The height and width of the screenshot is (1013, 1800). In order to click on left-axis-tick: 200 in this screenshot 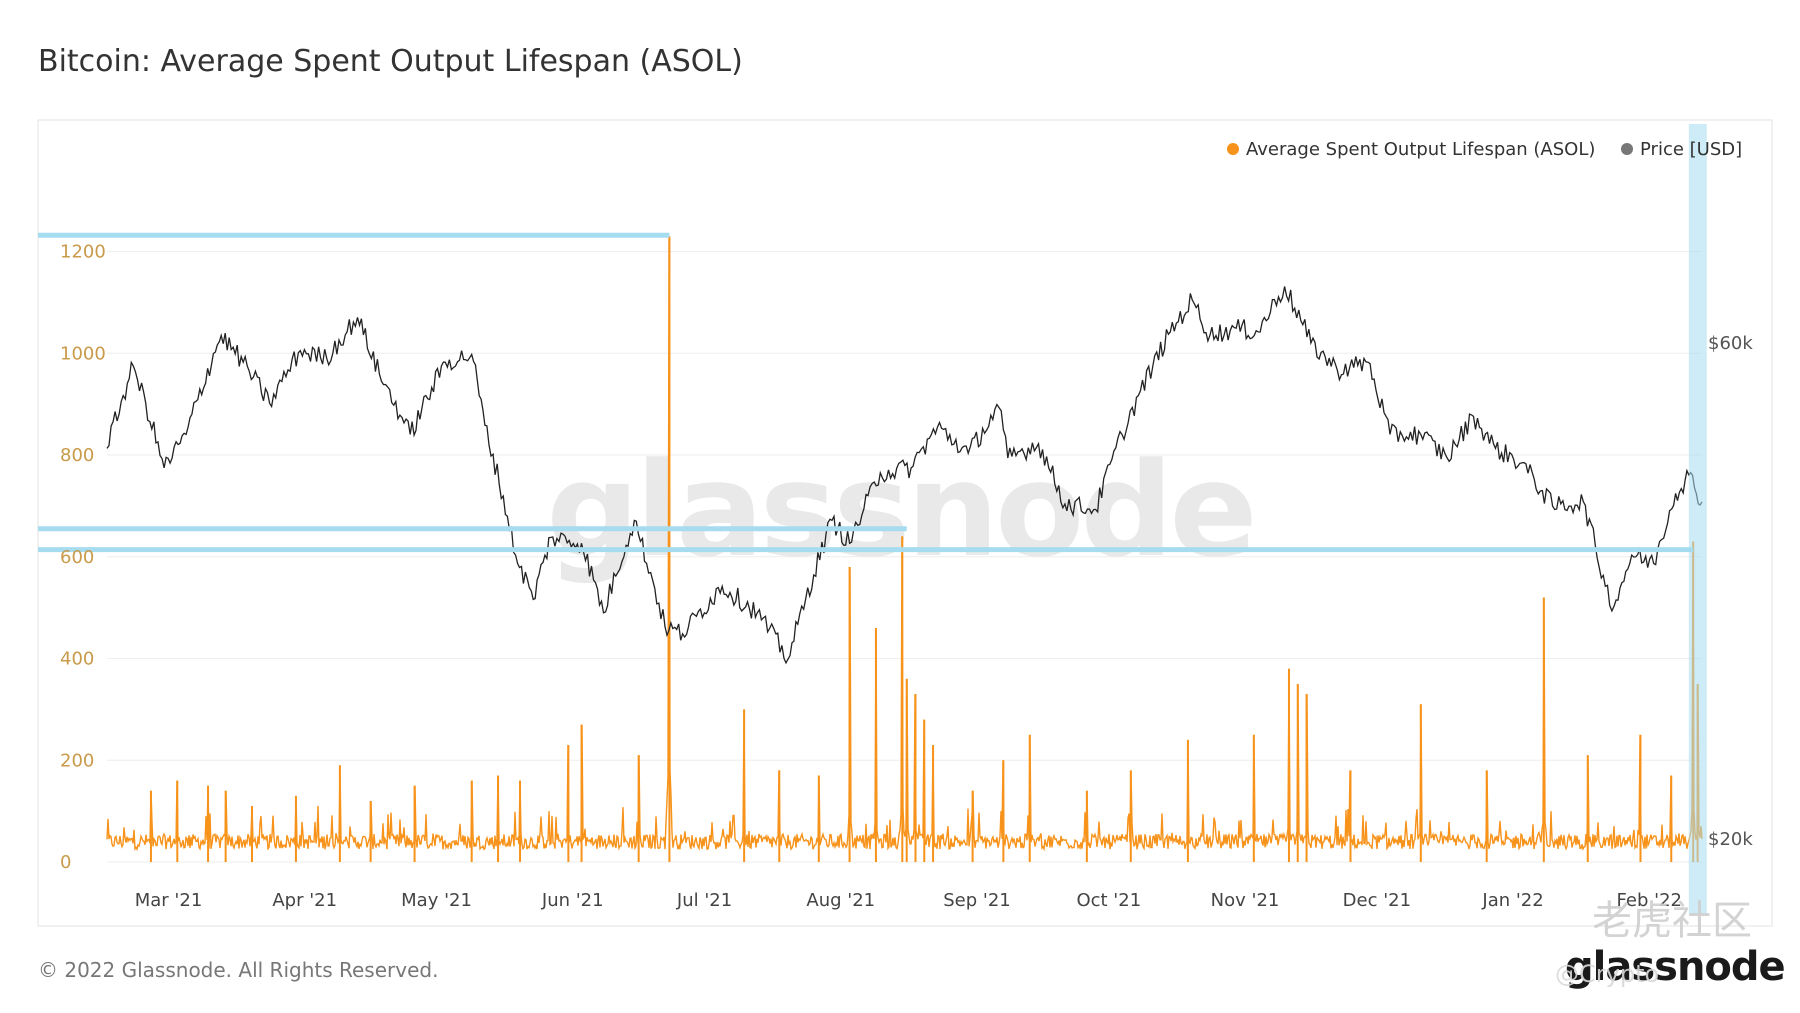, I will do `click(77, 760)`.